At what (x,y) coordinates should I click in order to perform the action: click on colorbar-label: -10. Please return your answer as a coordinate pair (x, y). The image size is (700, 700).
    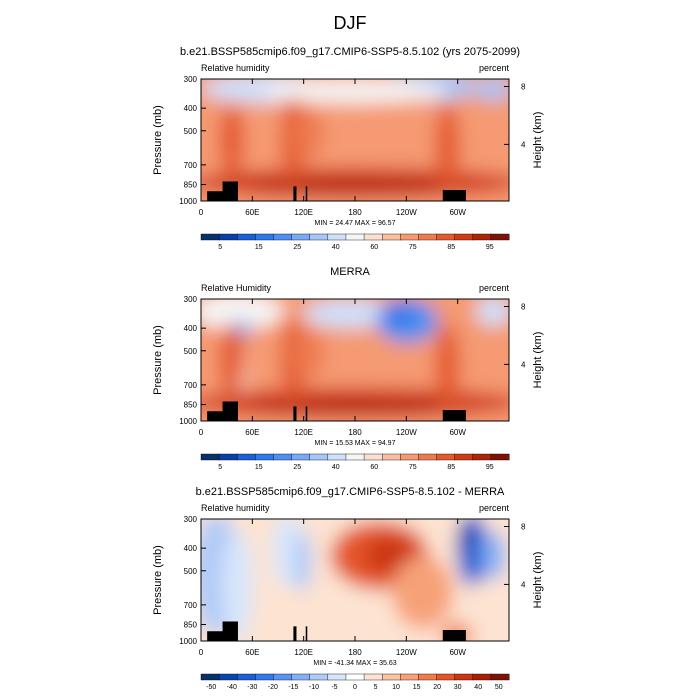
    Looking at the image, I should click on (314, 687).